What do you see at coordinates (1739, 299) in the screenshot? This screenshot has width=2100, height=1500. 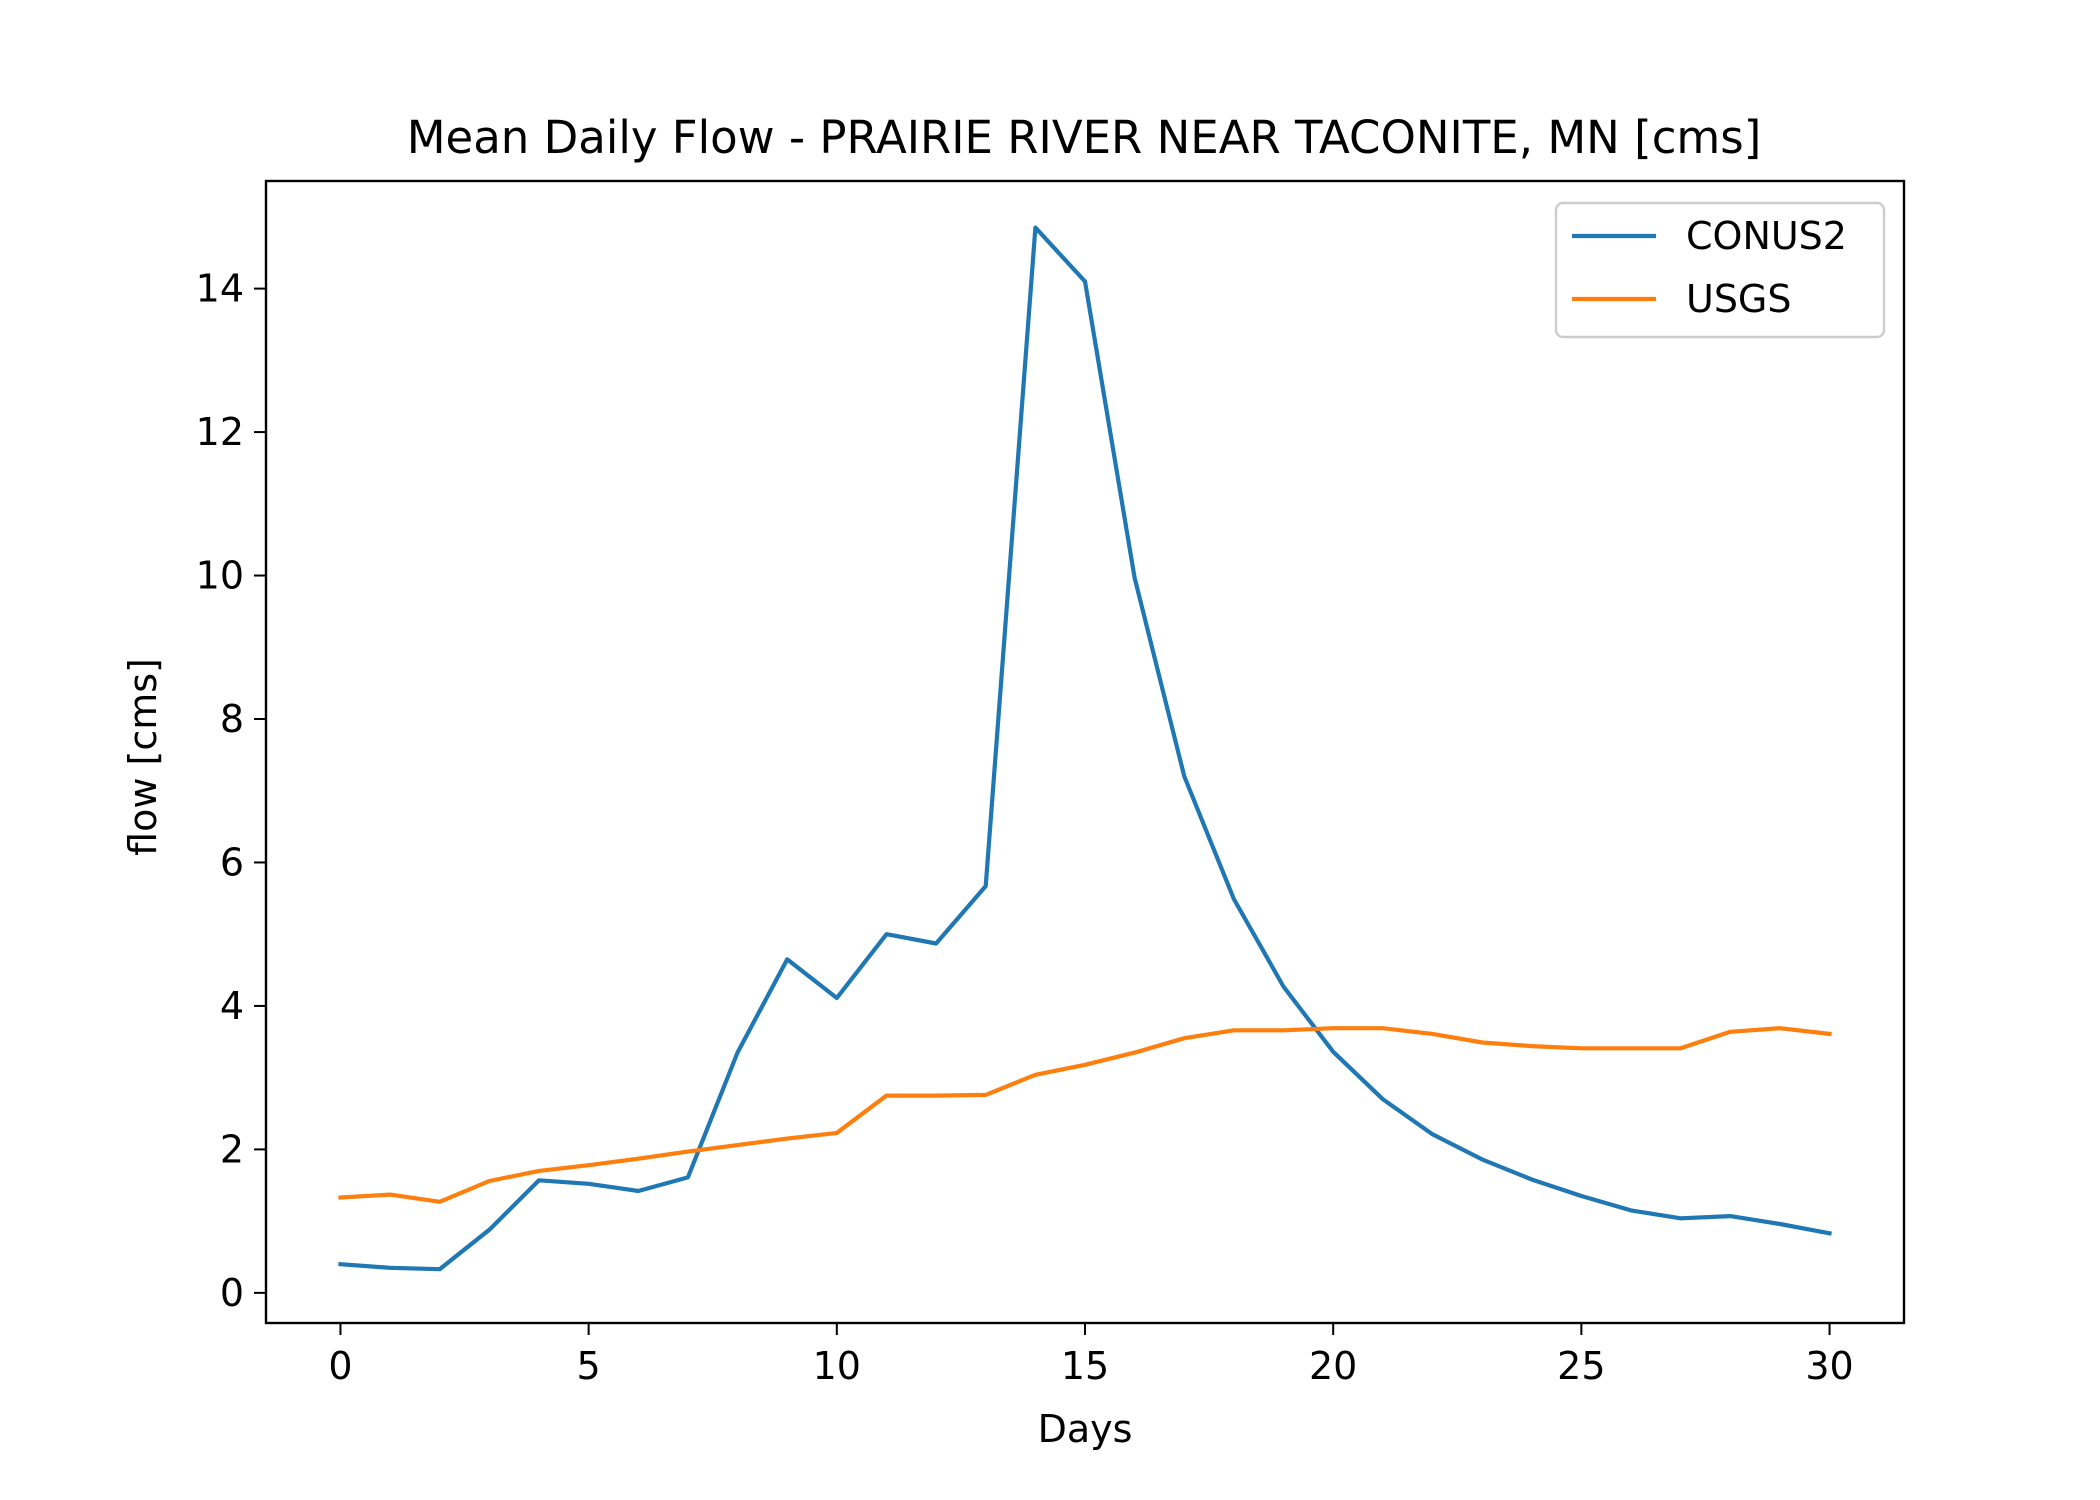 I see `legend-entry-label: USGS` at bounding box center [1739, 299].